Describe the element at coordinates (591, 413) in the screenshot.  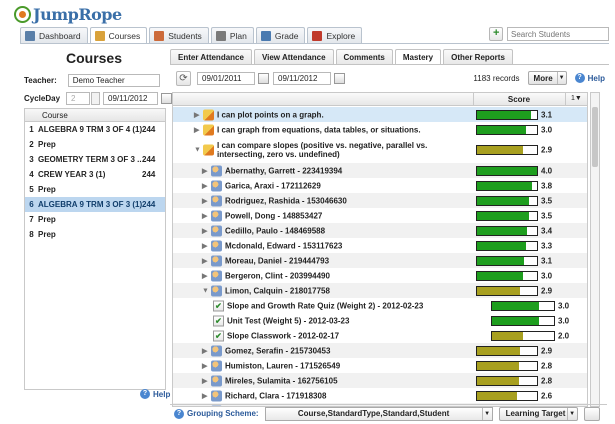
I see `print-icon` at that location.